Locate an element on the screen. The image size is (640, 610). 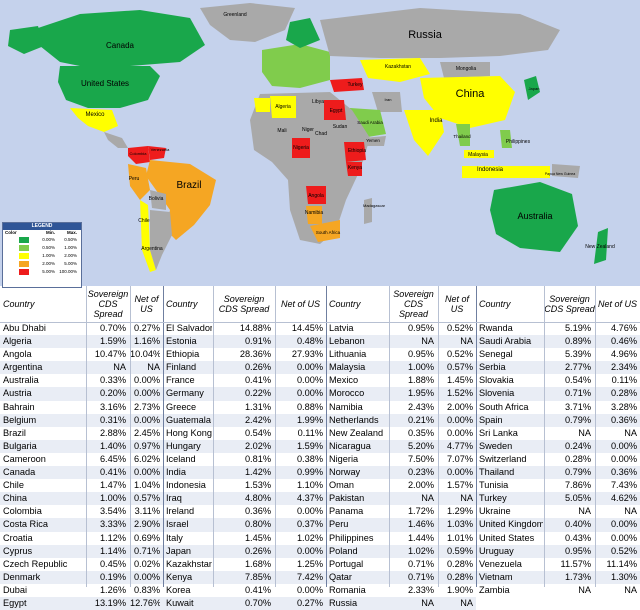
malaysia-shape is located at coordinates (479, 154).